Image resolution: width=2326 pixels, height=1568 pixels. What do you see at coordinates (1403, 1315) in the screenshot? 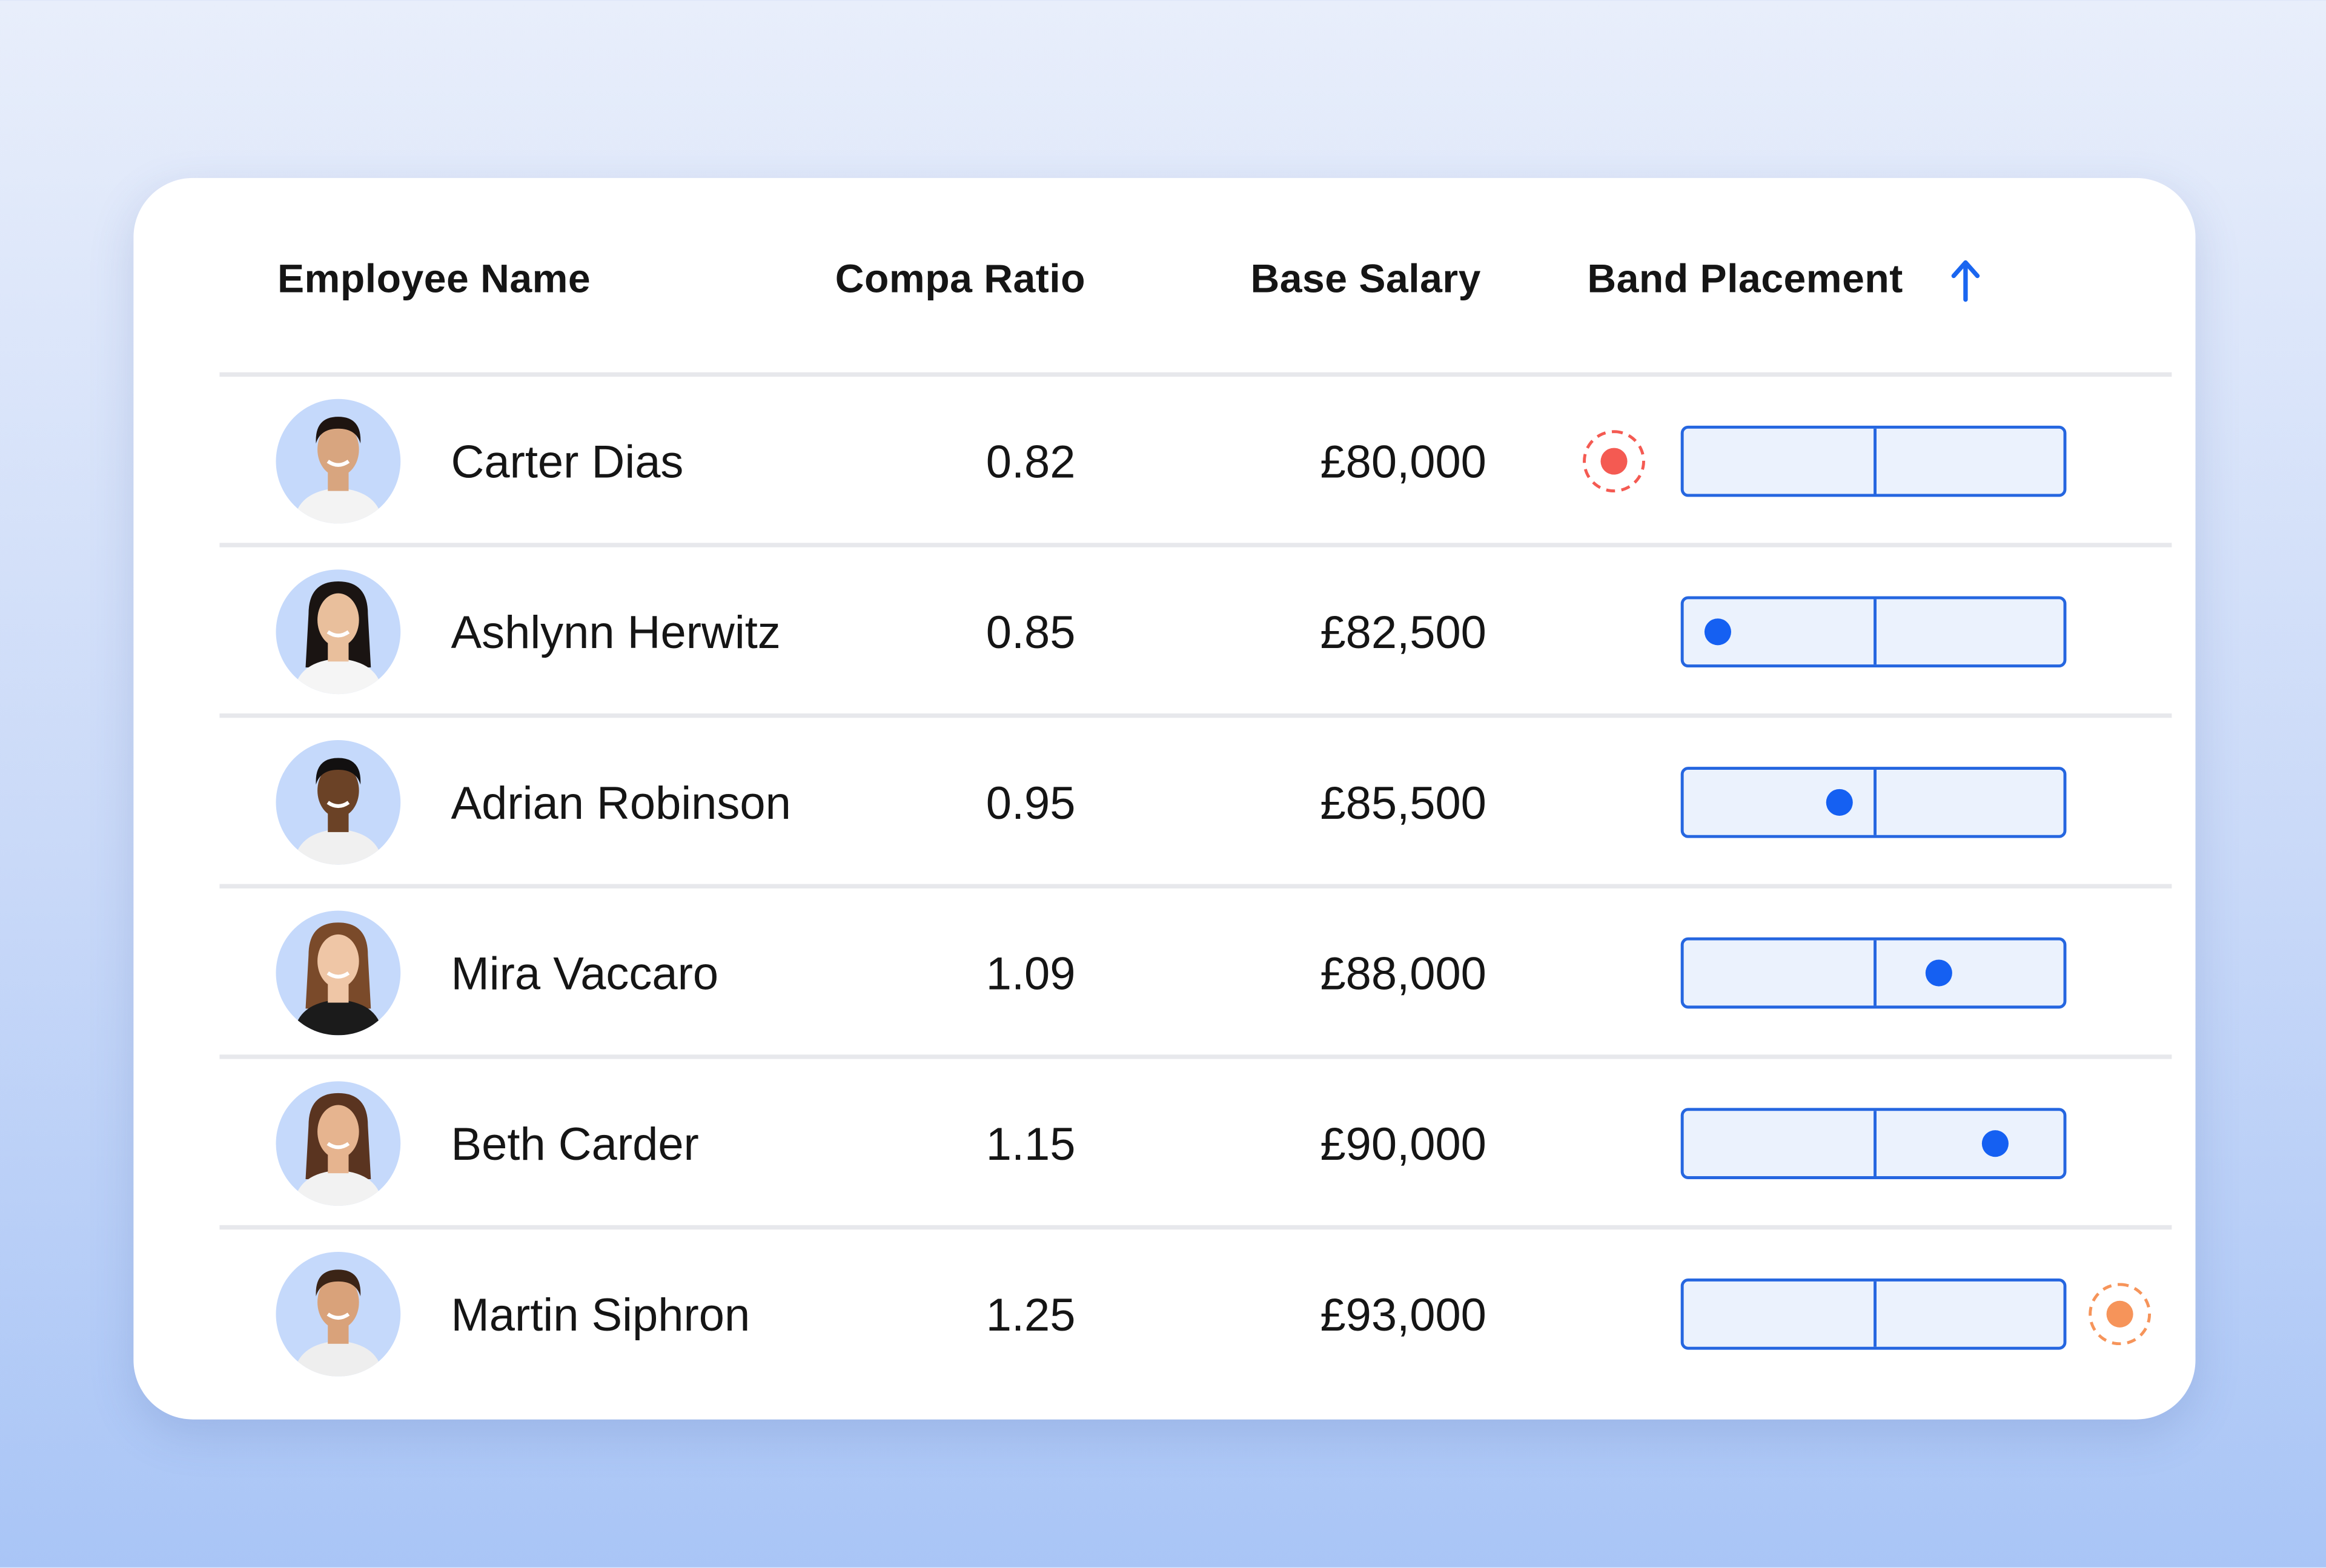
I see `base-salary: £93,000` at bounding box center [1403, 1315].